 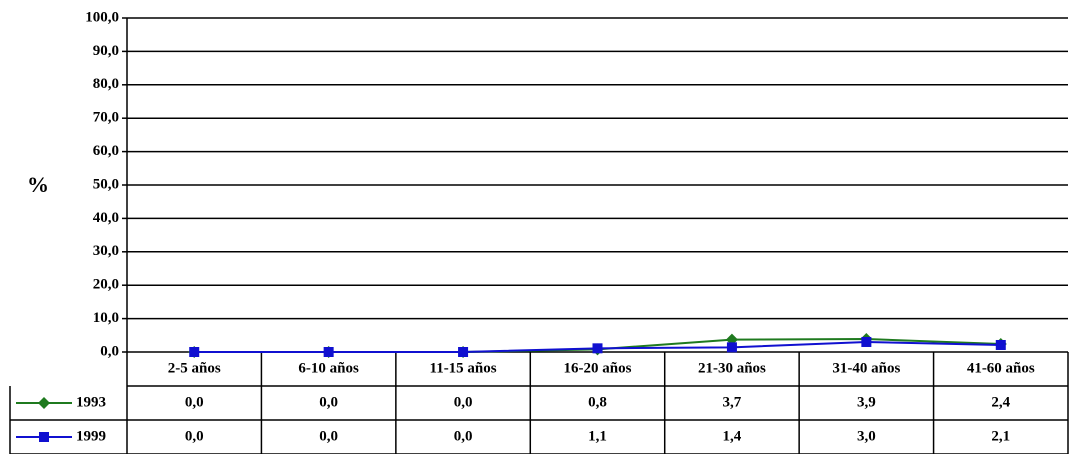 What do you see at coordinates (866, 368) in the screenshot?
I see `x-tick-label: 31-40 años` at bounding box center [866, 368].